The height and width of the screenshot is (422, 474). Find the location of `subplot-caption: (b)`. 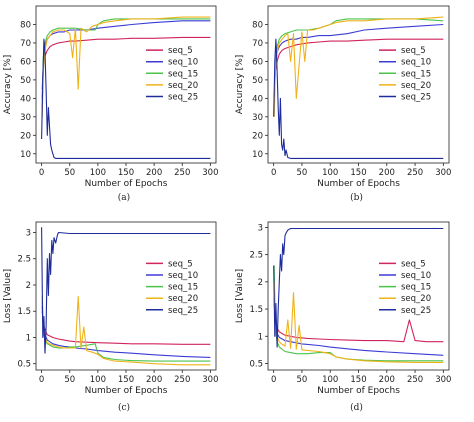

subplot-caption: (b) is located at coordinates (356, 197).